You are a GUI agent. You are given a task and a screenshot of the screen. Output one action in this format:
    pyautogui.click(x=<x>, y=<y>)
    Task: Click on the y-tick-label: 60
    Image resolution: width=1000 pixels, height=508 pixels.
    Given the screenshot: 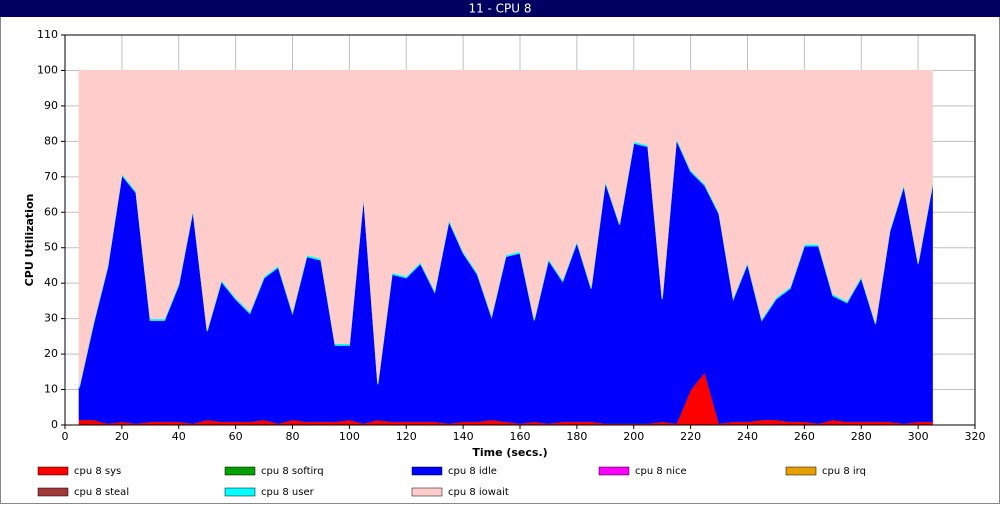 What is the action you would take?
    pyautogui.click(x=51, y=211)
    